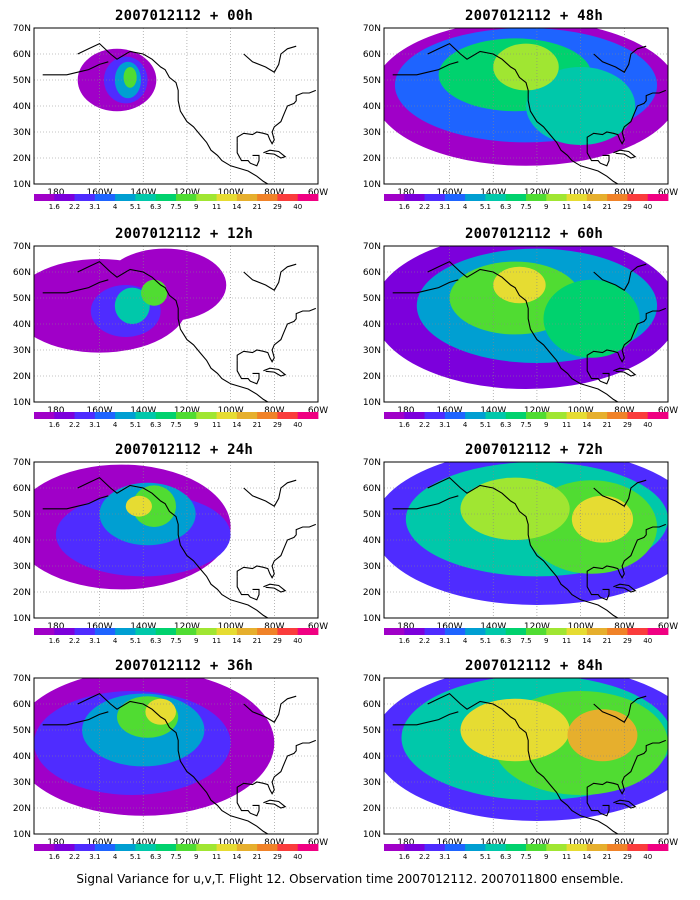  What do you see at coordinates (424, 207) in the screenshot?
I see `colorbar-label: 2.2` at bounding box center [424, 207].